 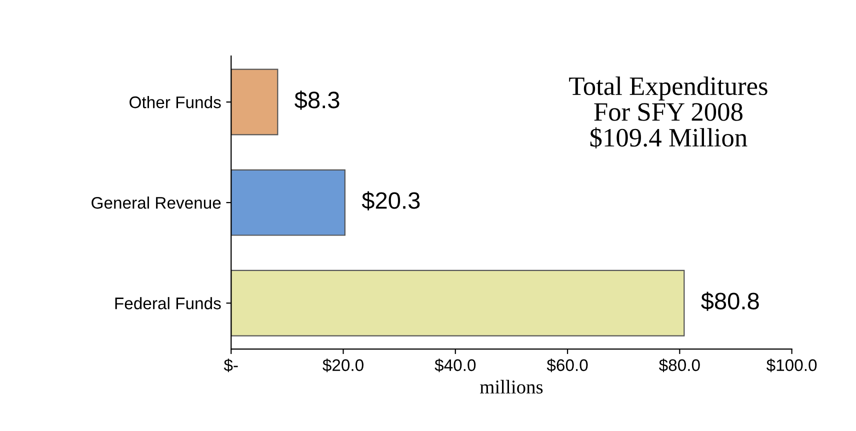 What do you see at coordinates (231, 365) in the screenshot?
I see `x-tick-label: $-` at bounding box center [231, 365].